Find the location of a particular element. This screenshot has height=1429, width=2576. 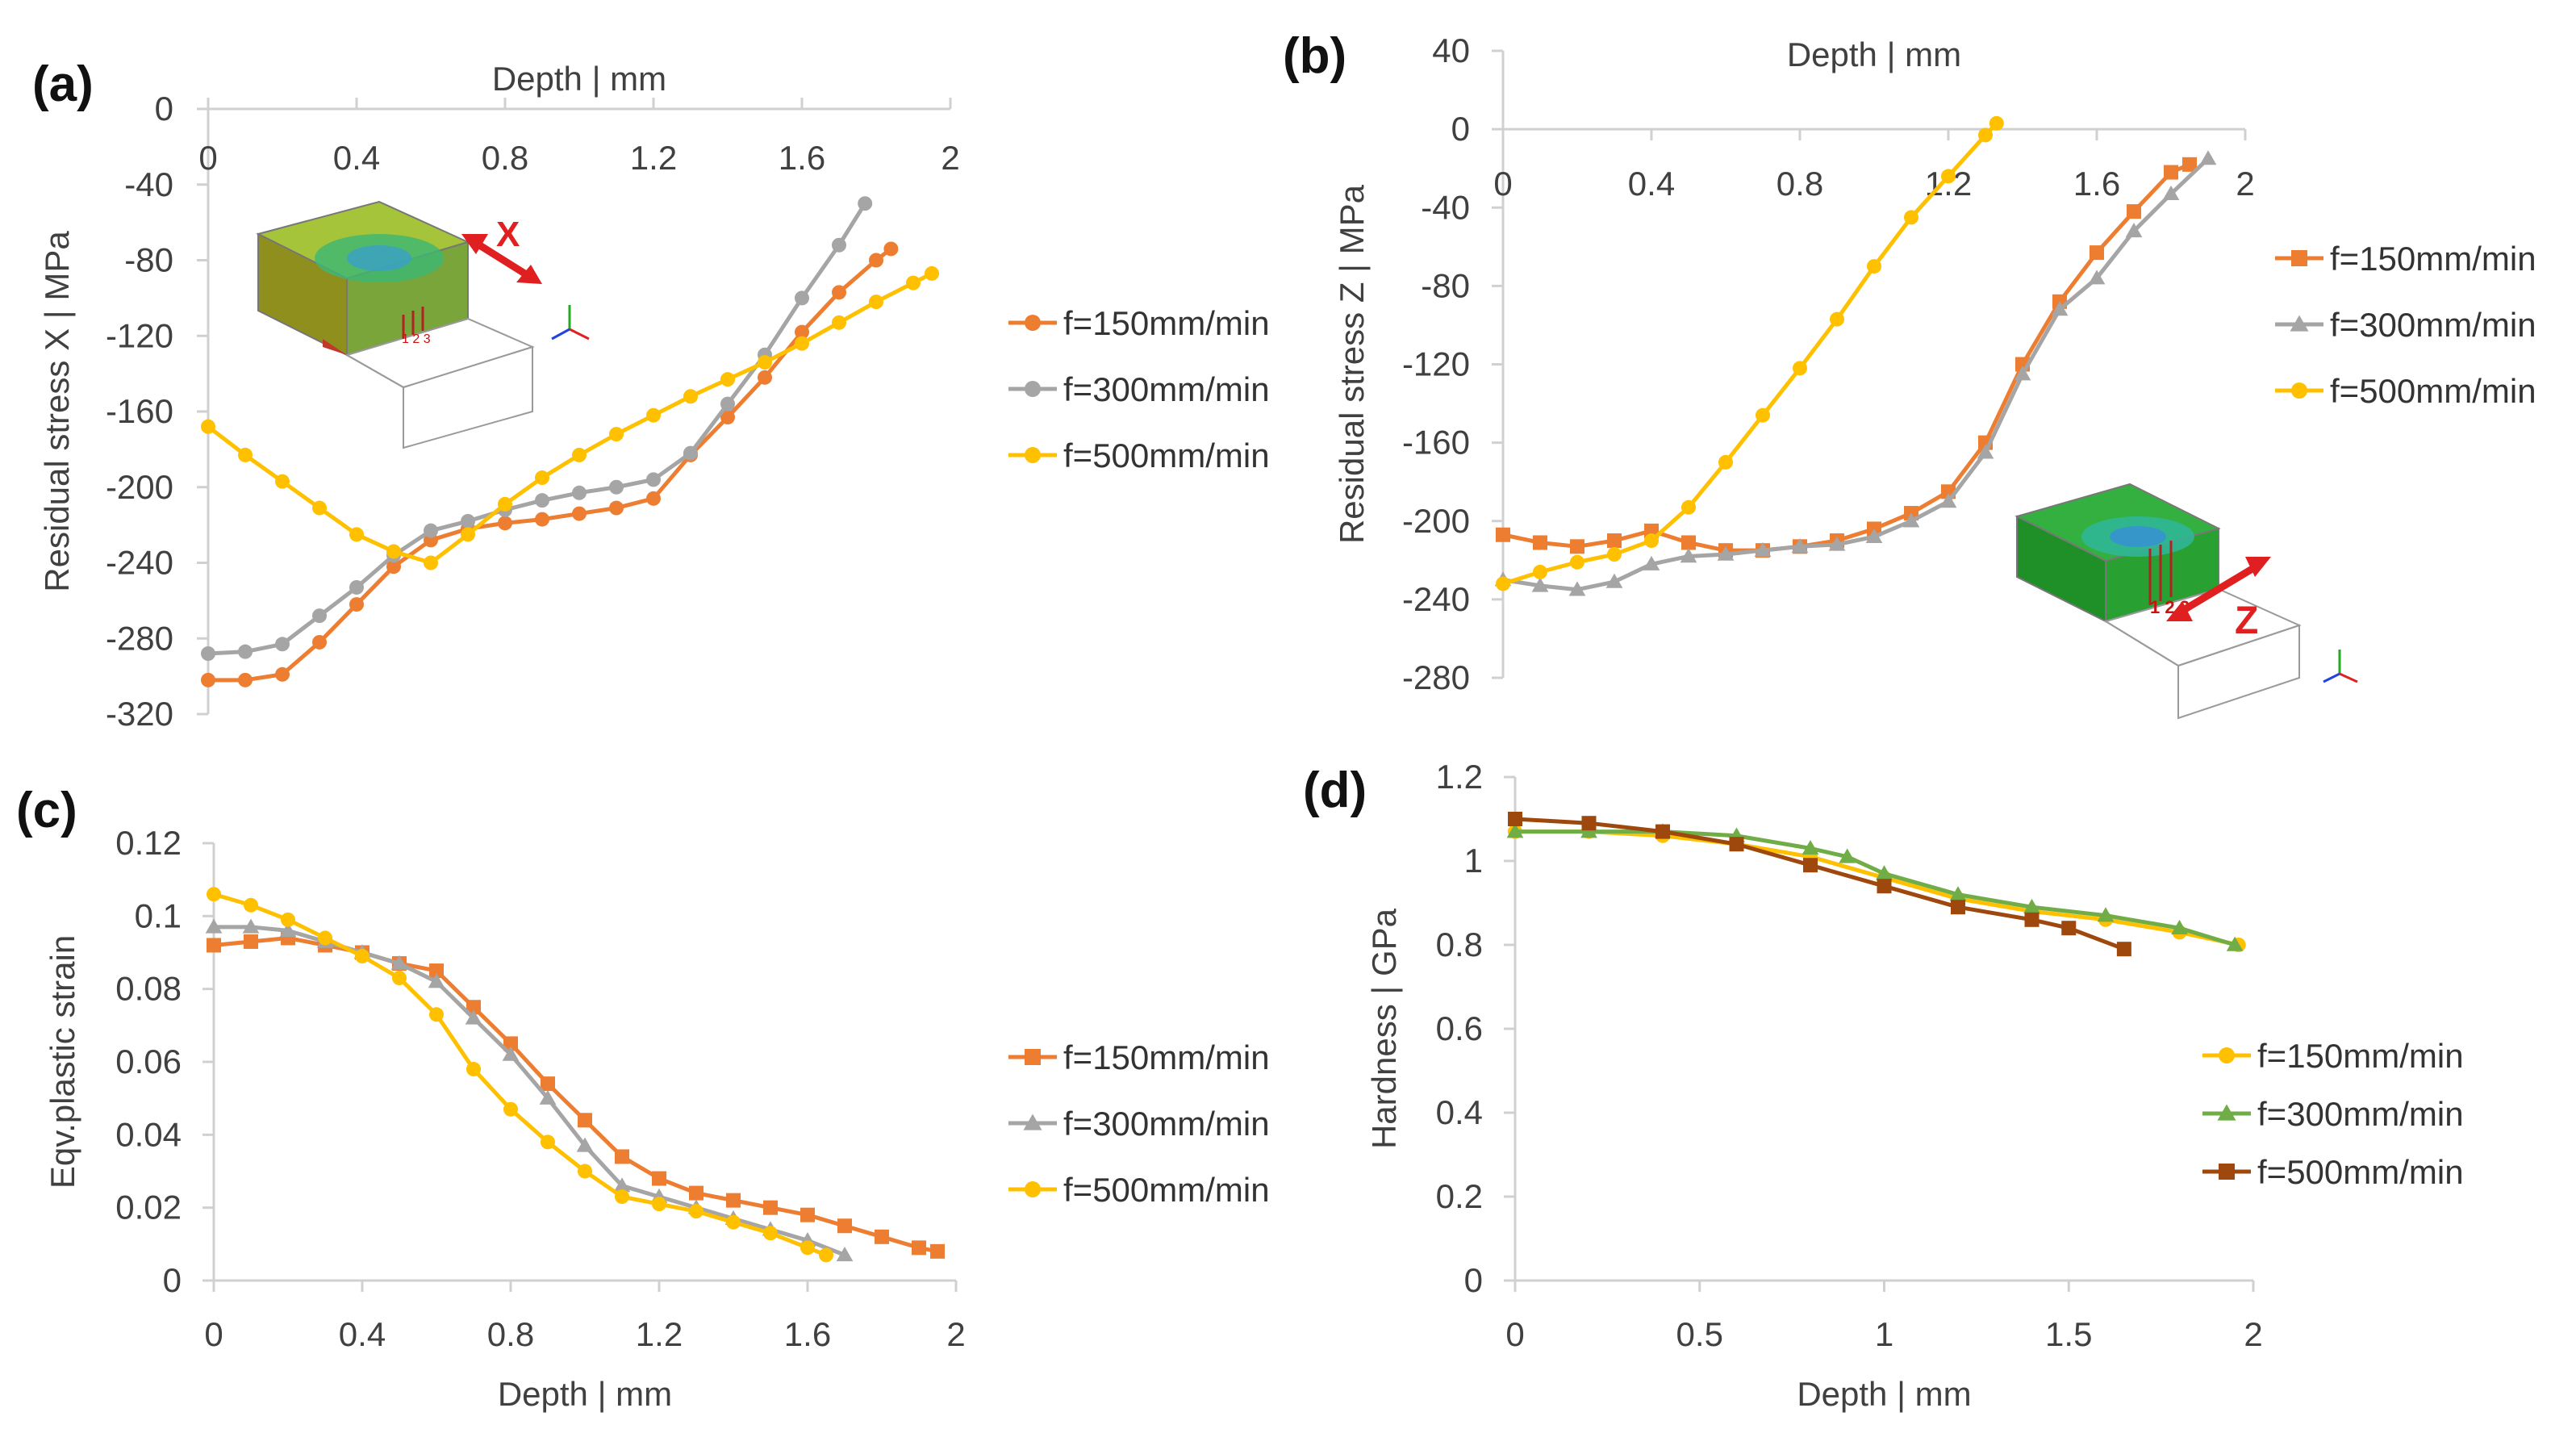

y-axis-label-c: Eqv.plastic strain is located at coordinates (63, 1062).